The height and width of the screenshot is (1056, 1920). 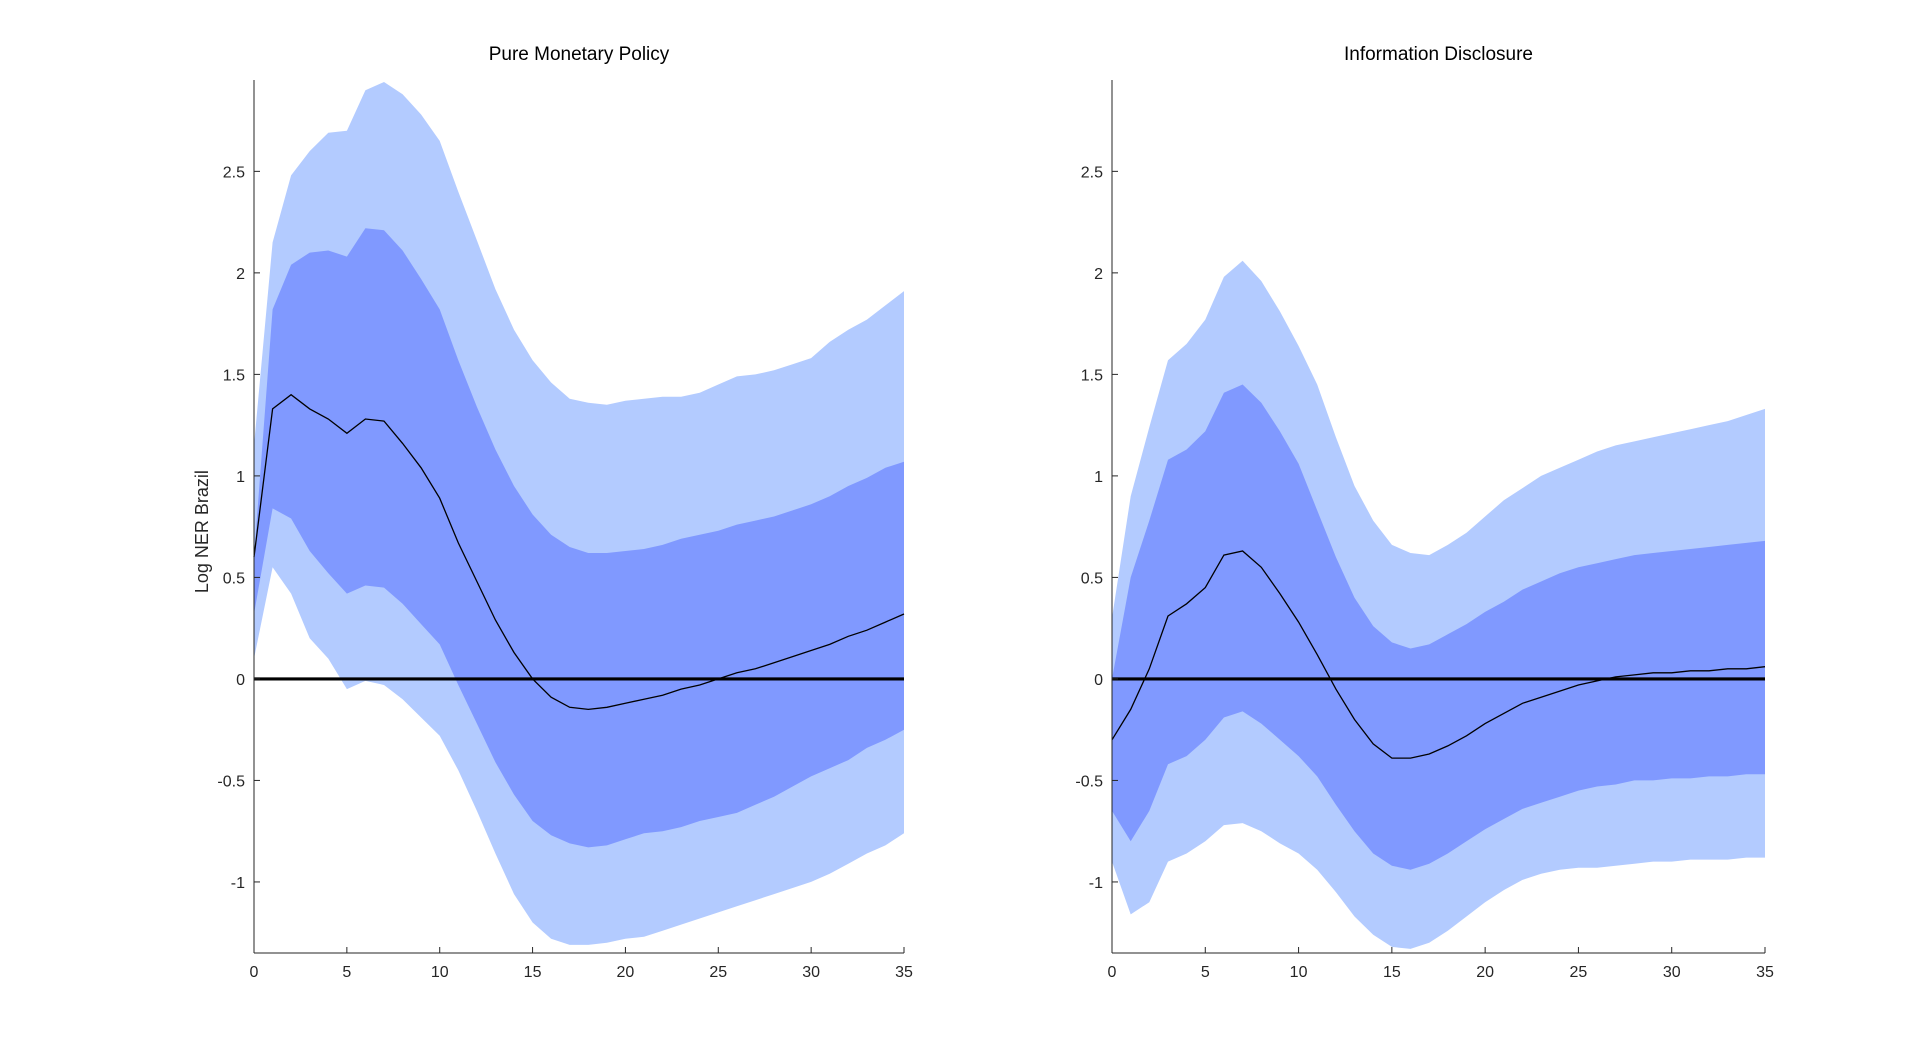 I want to click on y-axis-label: Log NER Brazil, so click(x=202, y=531).